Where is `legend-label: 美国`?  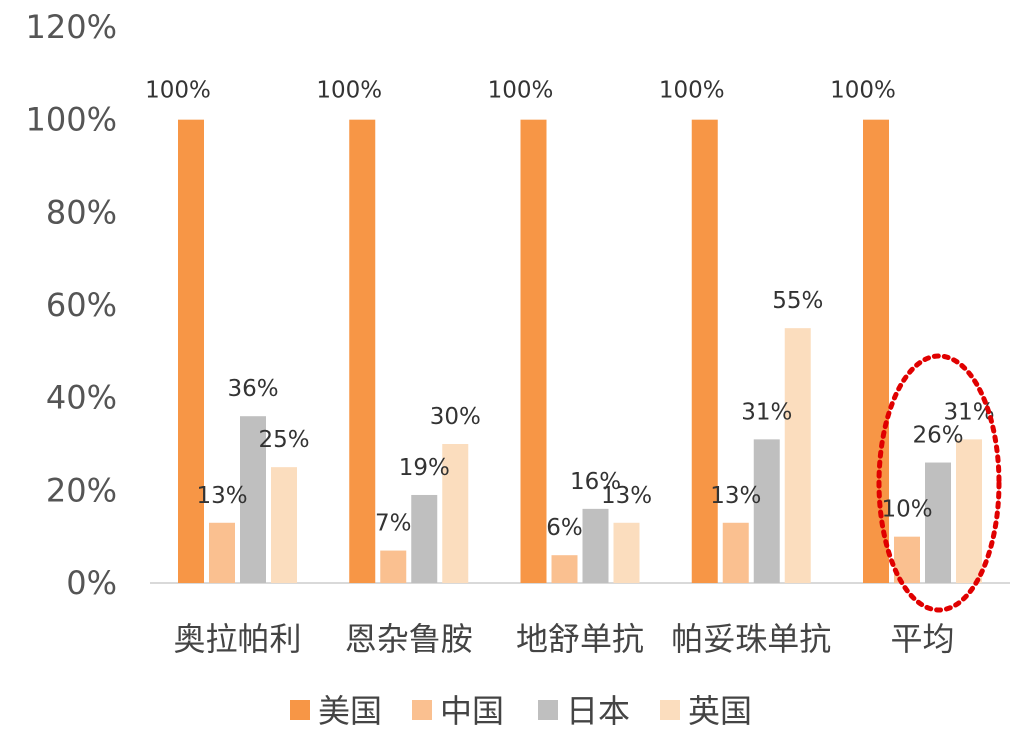 legend-label: 美国 is located at coordinates (350, 711).